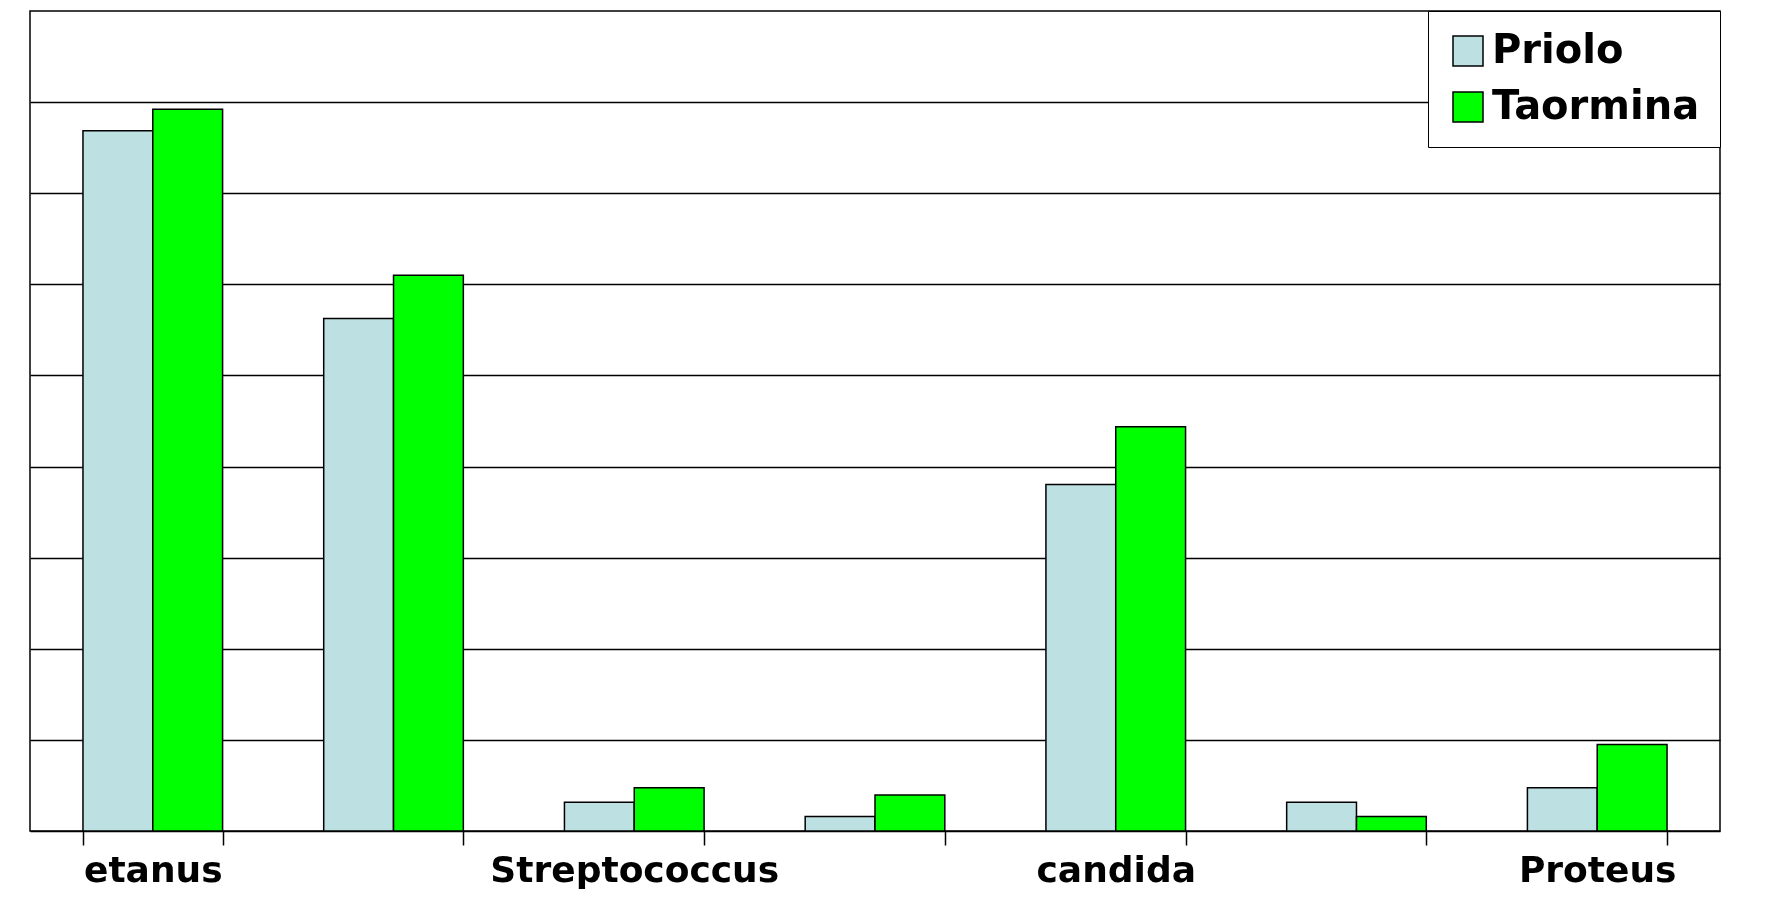 This screenshot has width=1774, height=923. Describe the element at coordinates (1116, 869) in the screenshot. I see `x-tick-label: candida` at that location.